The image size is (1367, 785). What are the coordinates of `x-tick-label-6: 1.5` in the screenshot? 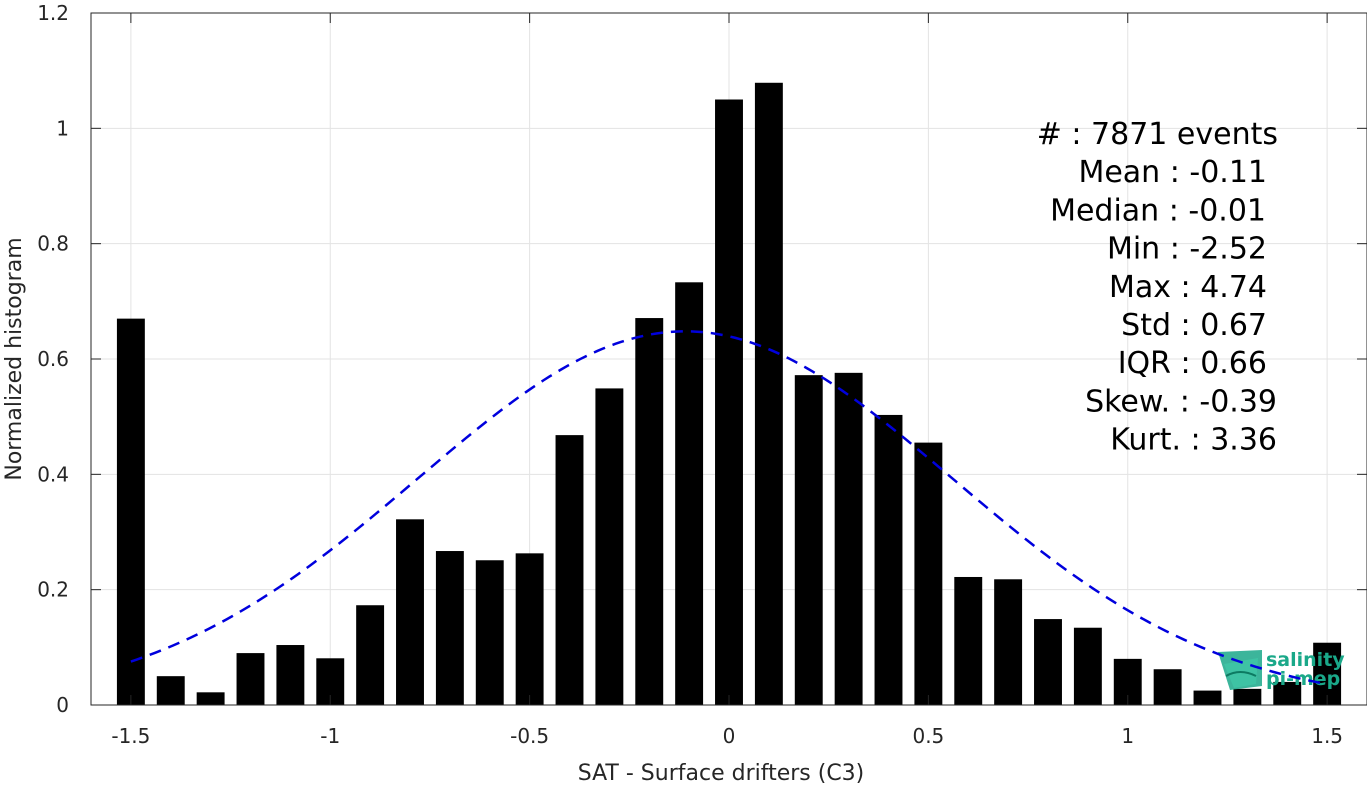 It's located at (1327, 736).